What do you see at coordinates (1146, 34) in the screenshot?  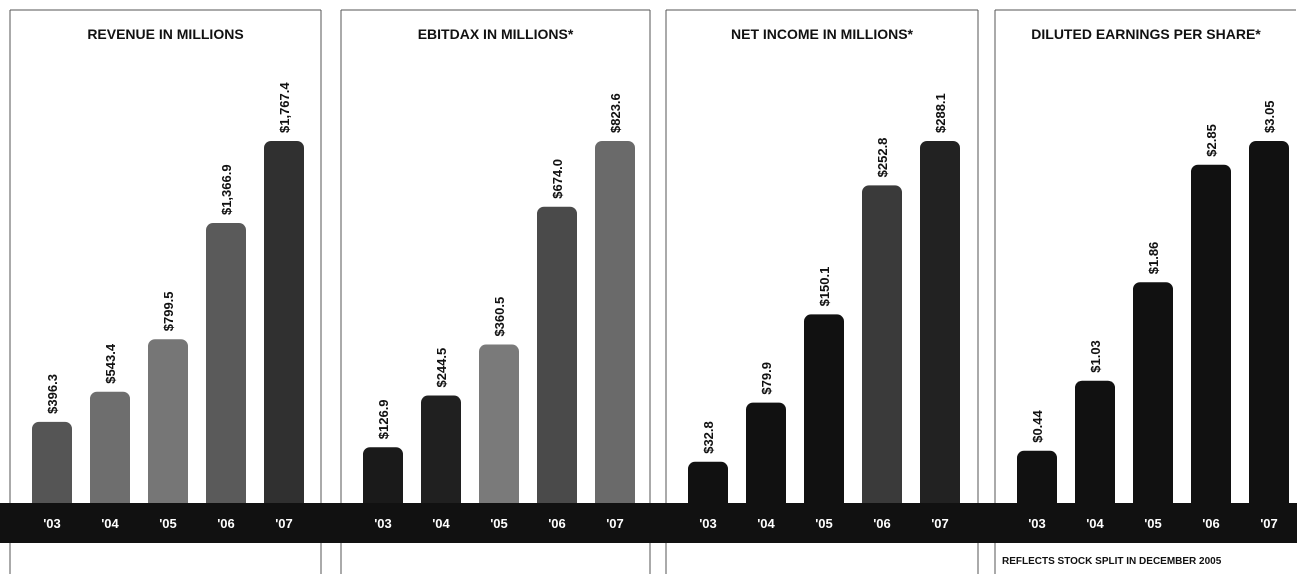 I see `chart-title: DILUTED EARNINGS PER SHARE*` at bounding box center [1146, 34].